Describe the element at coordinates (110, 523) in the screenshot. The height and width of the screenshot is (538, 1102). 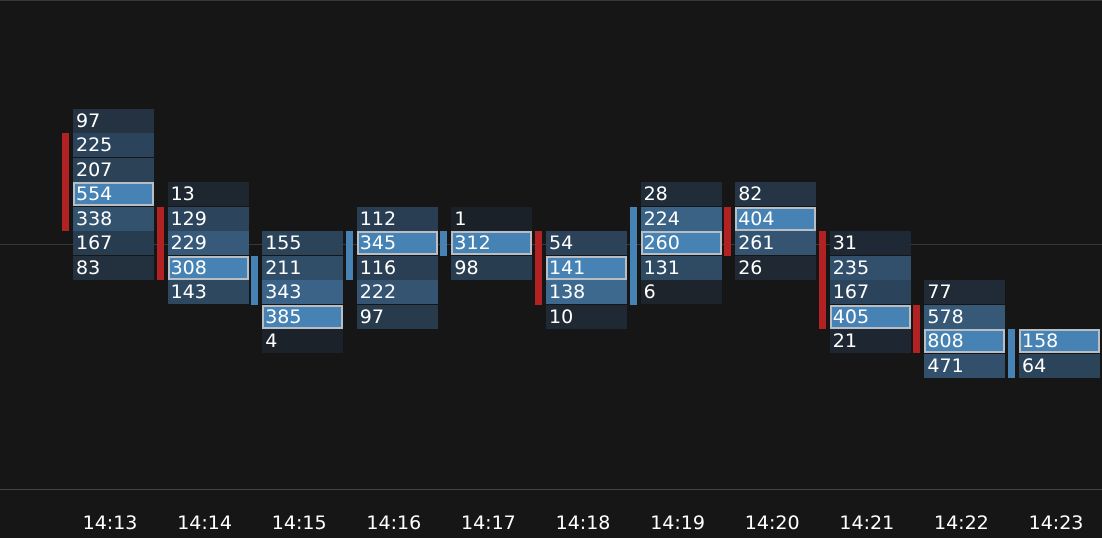
I see `time-tick-label: 14:13` at that location.